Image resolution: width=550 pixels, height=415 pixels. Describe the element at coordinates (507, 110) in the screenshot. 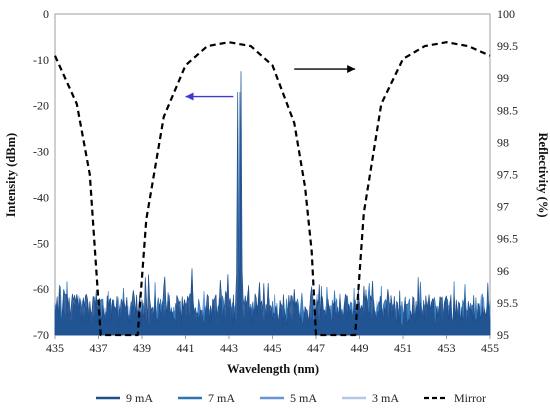

I see `y-right-tick-label: 98.5` at that location.